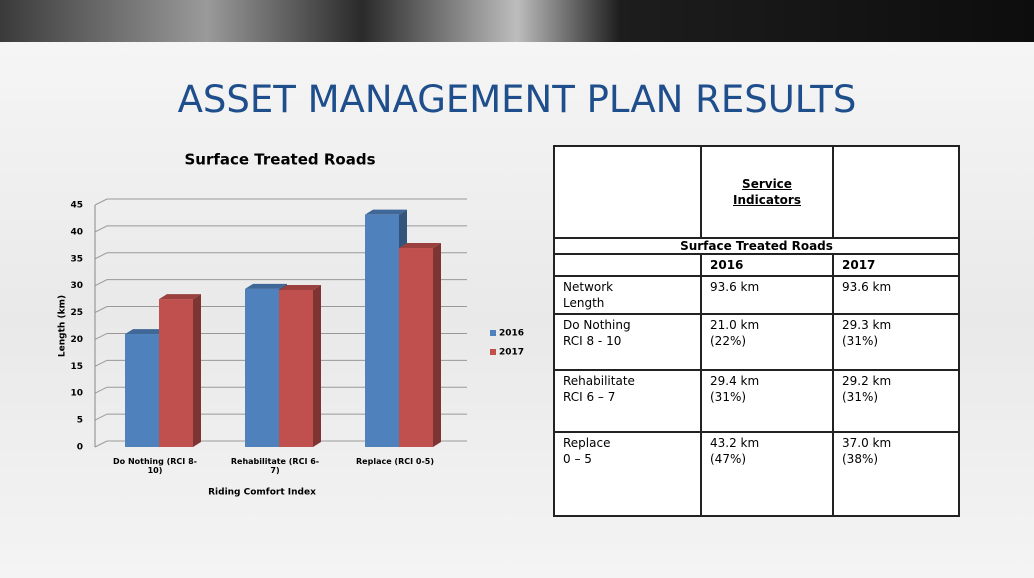  I want to click on y-tick-label: 5, so click(80, 421).